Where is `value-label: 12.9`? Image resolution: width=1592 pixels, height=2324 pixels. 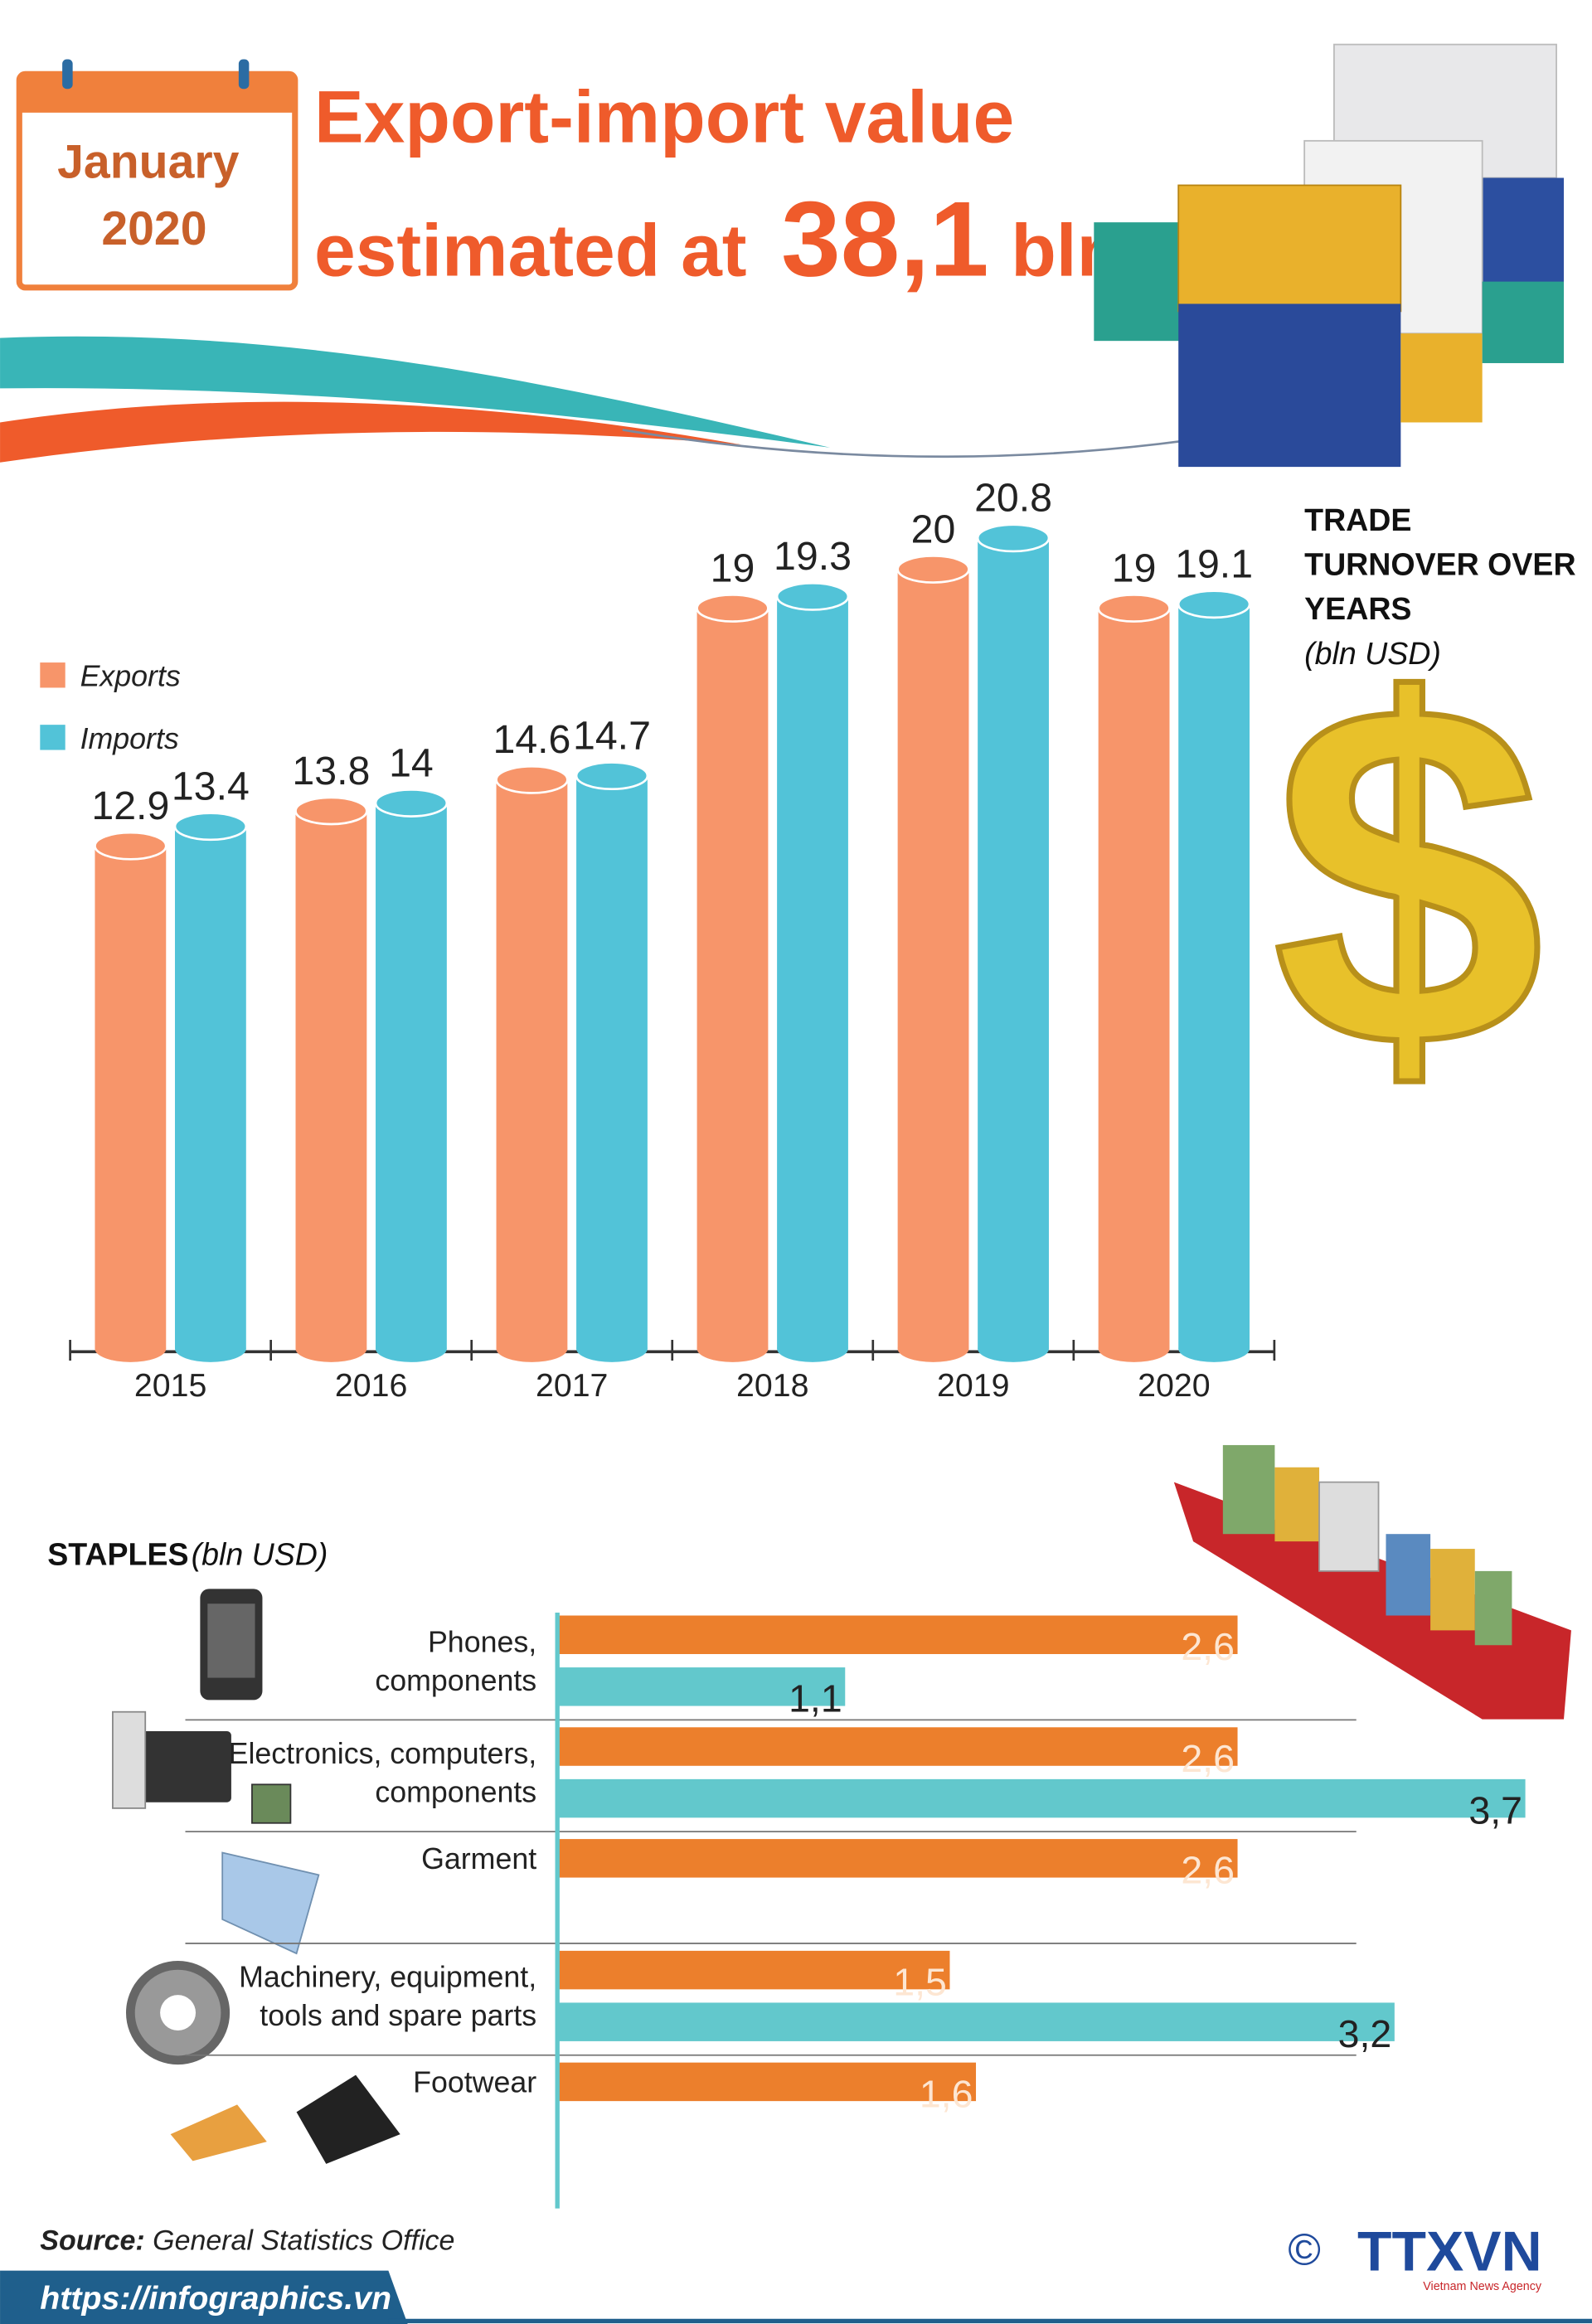 value-label: 12.9 is located at coordinates (130, 806).